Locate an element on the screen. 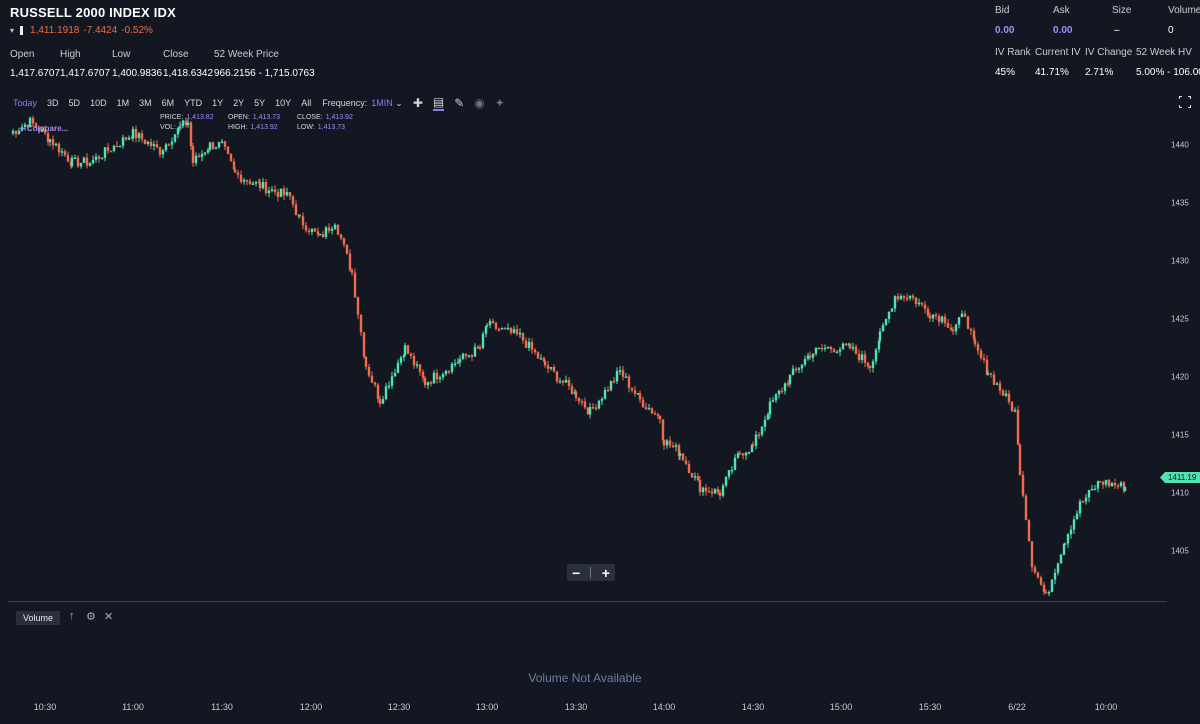 Image resolution: width=1200 pixels, height=724 pixels. chart-annotation-icon: ▤ is located at coordinates (438, 103).